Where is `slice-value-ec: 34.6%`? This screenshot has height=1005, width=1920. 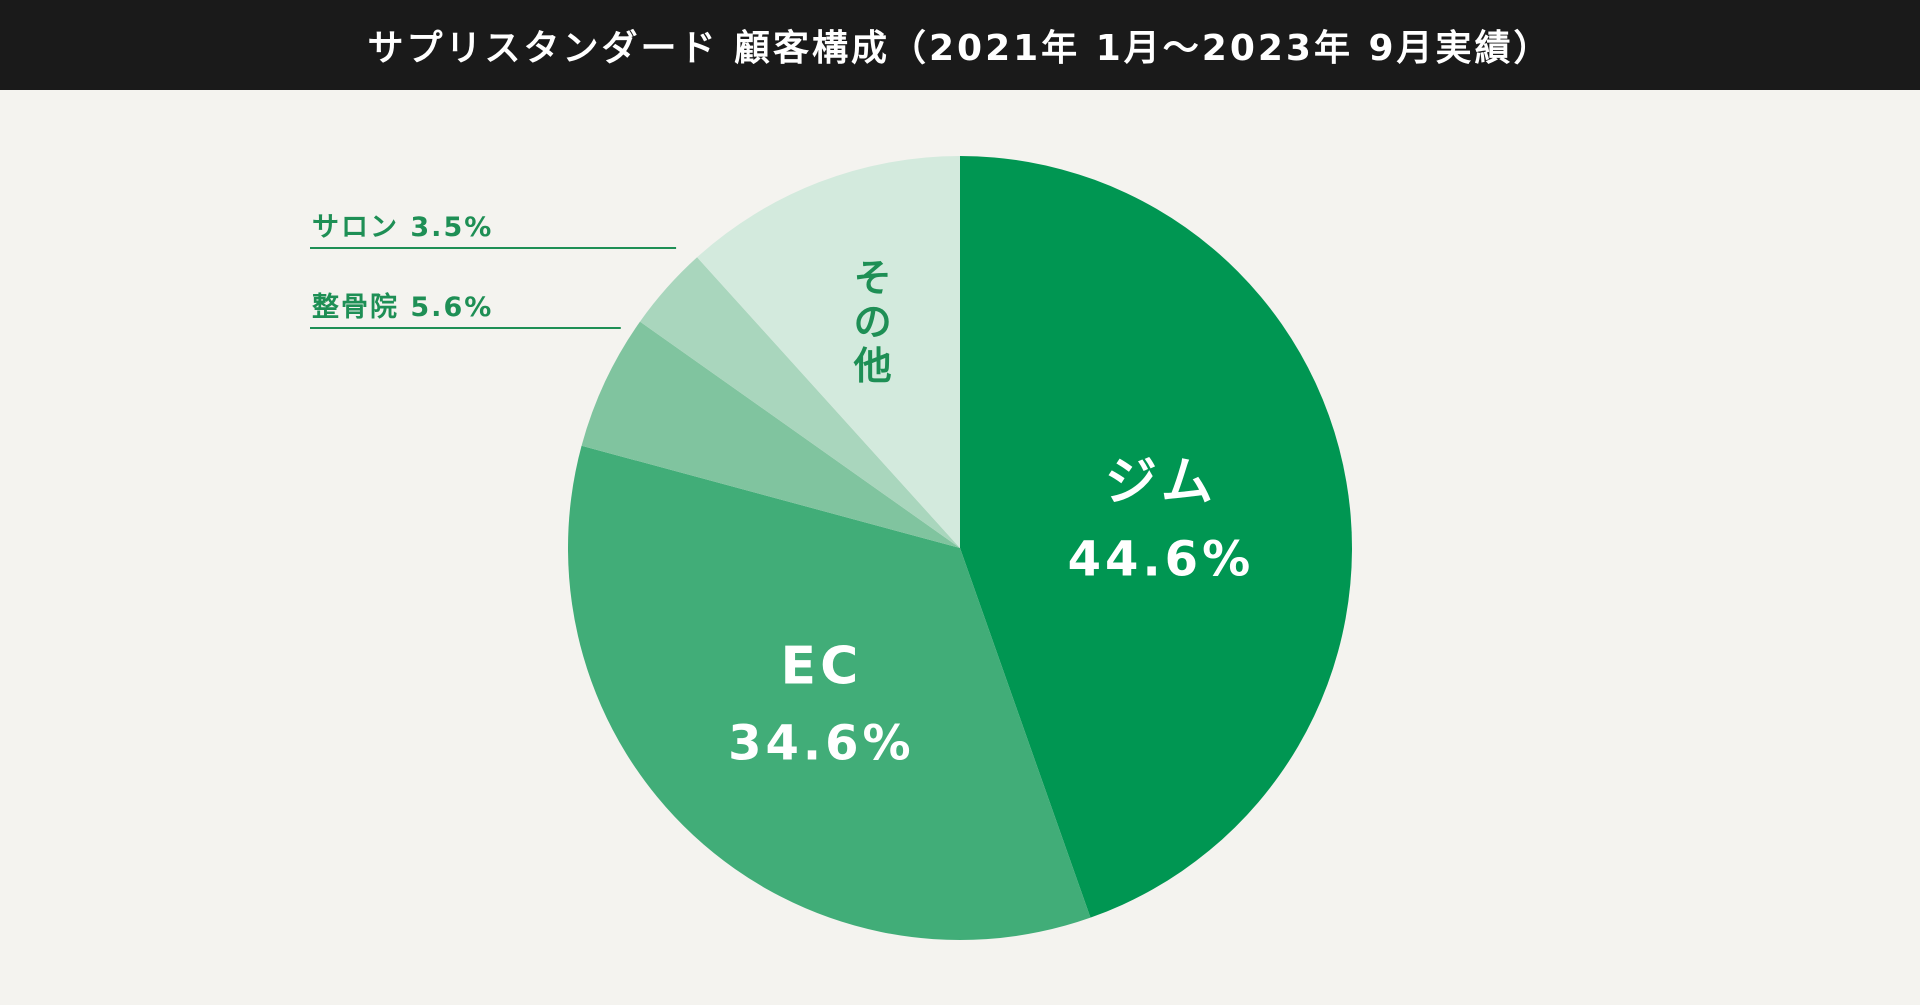
slice-value-ec: 34.6% is located at coordinates (821, 743).